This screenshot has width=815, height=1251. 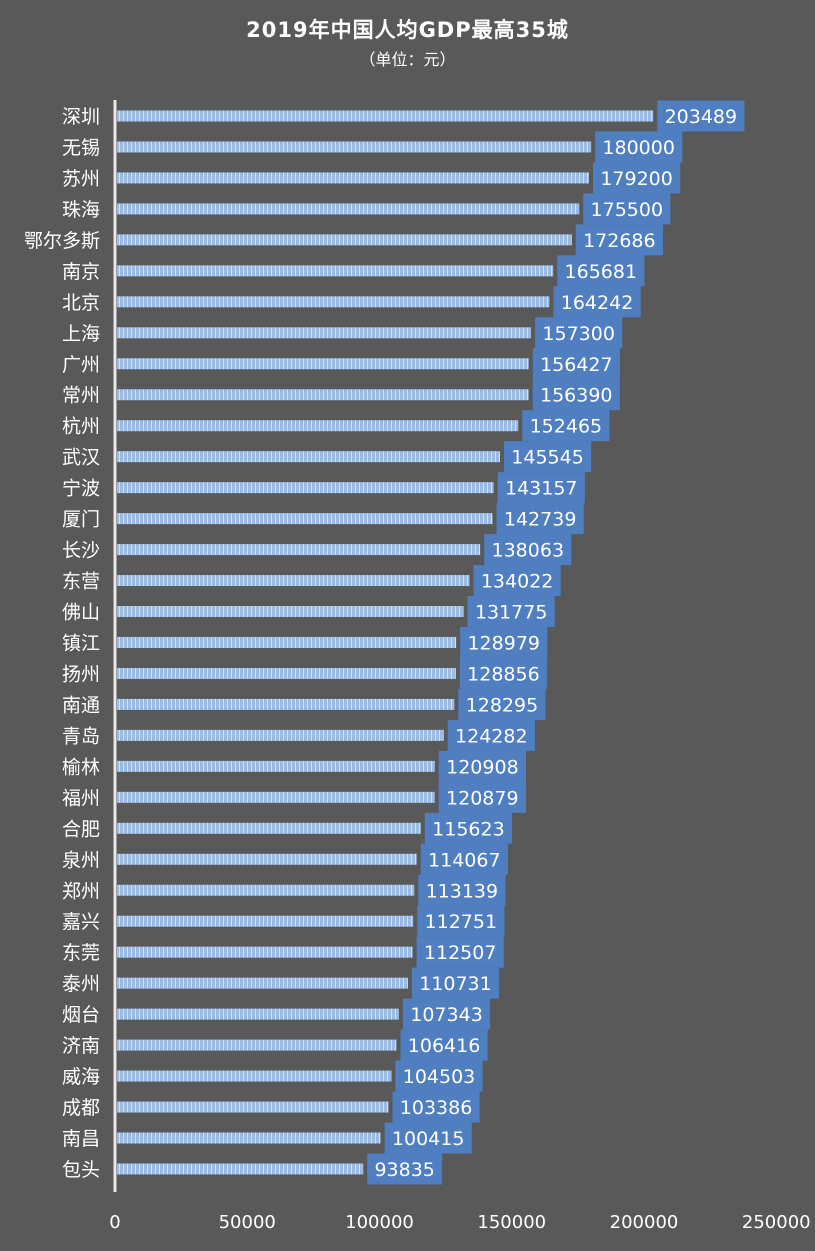 I want to click on category-label: 济南, so click(x=81, y=1046).